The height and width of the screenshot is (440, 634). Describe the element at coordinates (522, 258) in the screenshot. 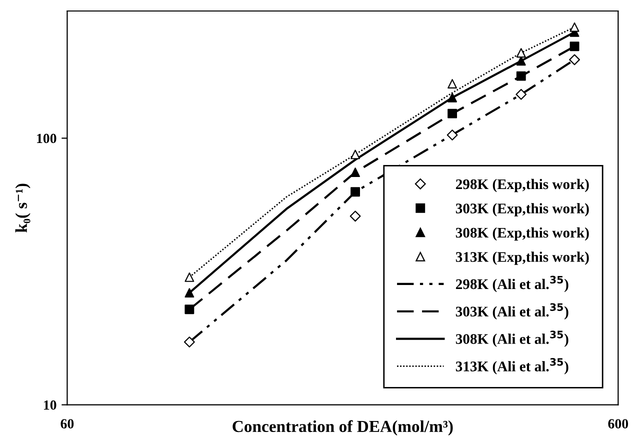

I see `legend-label: 313K (Exp,this work)` at that location.